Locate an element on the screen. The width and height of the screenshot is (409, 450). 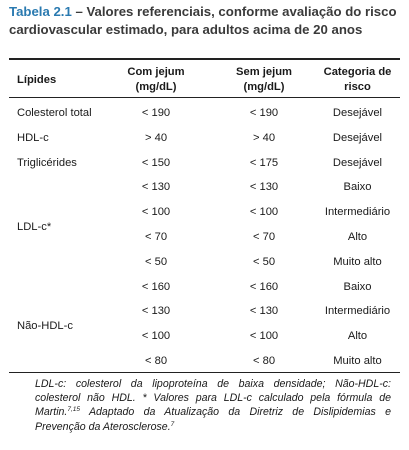
header-lipid: Lípides is located at coordinates (37, 80).